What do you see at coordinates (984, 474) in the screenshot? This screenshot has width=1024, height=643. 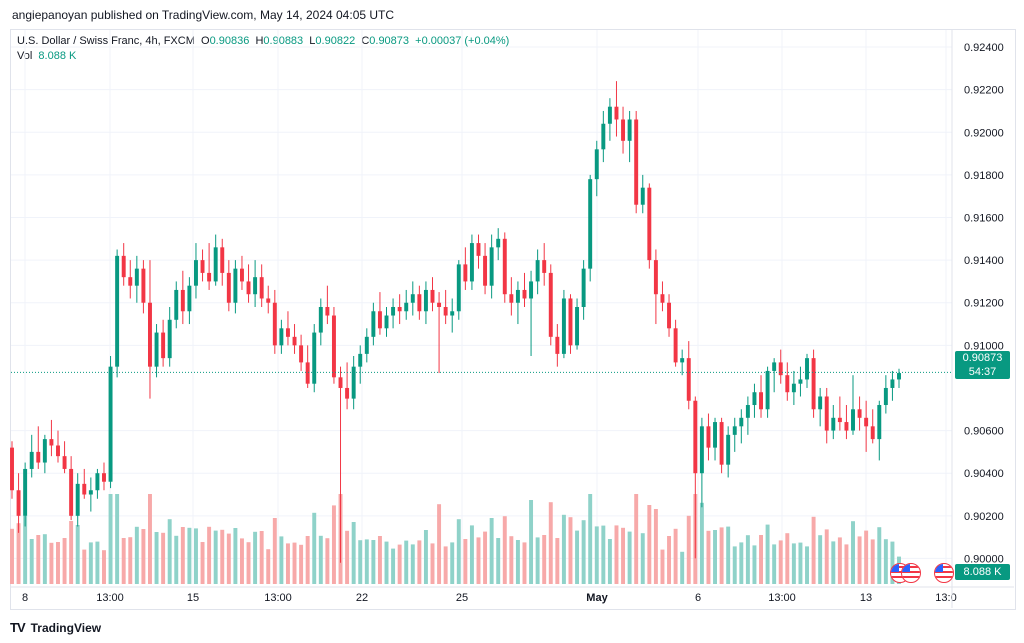 I see `y-tick-label: 0.90400` at bounding box center [984, 474].